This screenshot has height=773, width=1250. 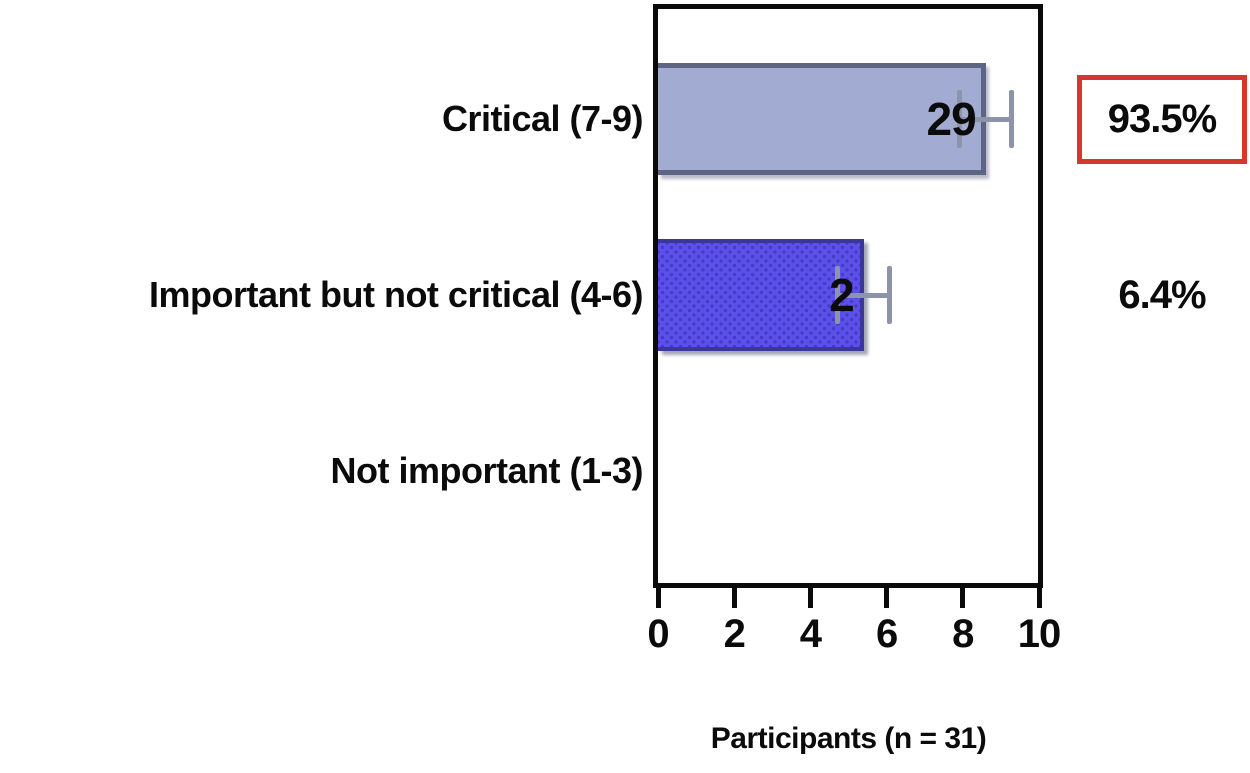 What do you see at coordinates (938, 471) in the screenshot?
I see `bar-row-not-important` at bounding box center [938, 471].